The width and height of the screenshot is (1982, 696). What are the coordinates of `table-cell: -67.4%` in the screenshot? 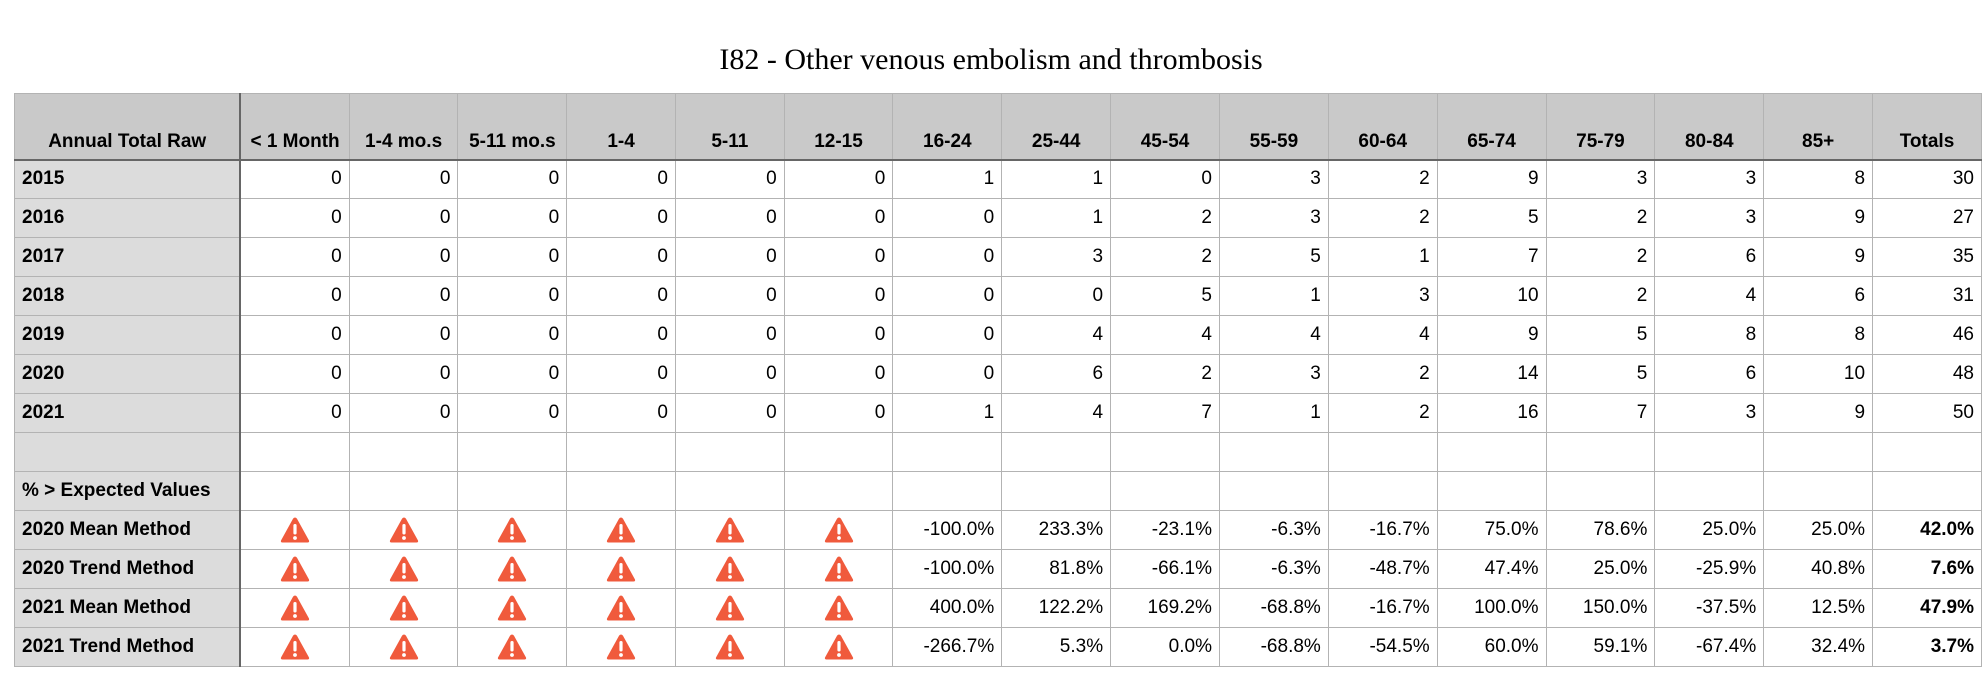 It's located at (1709, 647).